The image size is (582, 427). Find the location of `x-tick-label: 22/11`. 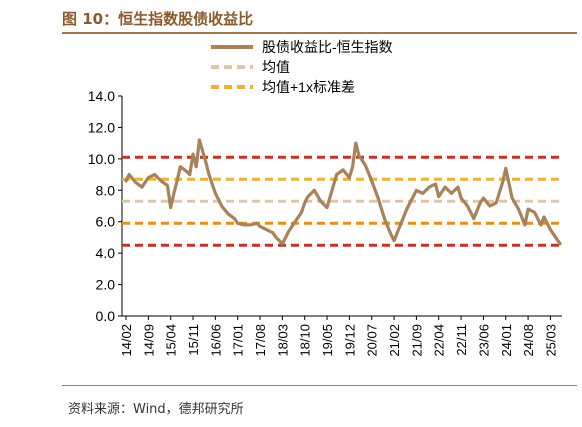

x-tick-label: 22/11 is located at coordinates (461, 340).